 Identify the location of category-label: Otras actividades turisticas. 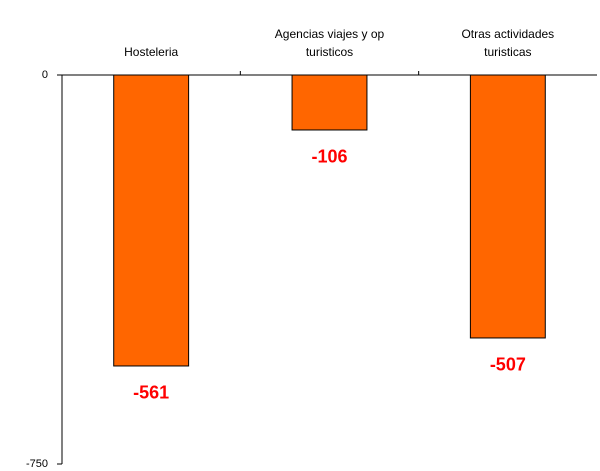
(508, 43).